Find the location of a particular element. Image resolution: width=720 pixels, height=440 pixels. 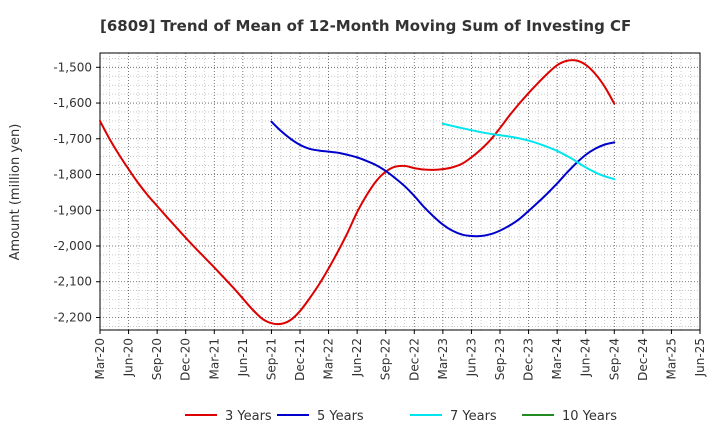

x-tick-label: Dec-22 is located at coordinates (414, 359).